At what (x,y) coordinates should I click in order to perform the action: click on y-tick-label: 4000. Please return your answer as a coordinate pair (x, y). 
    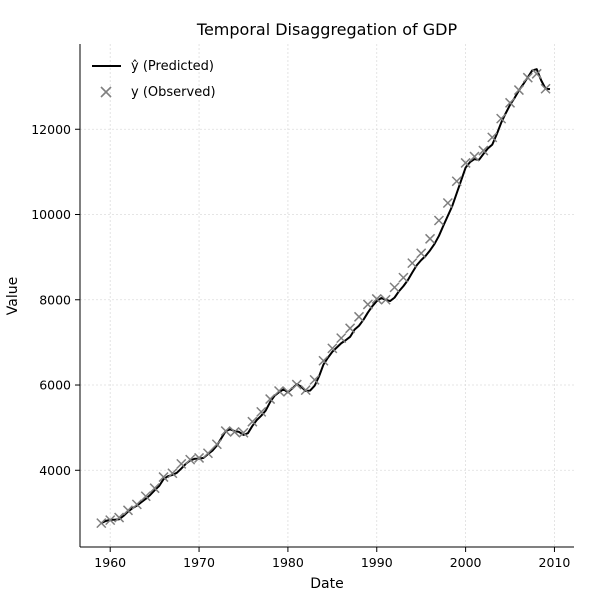
    Looking at the image, I should click on (55, 470).